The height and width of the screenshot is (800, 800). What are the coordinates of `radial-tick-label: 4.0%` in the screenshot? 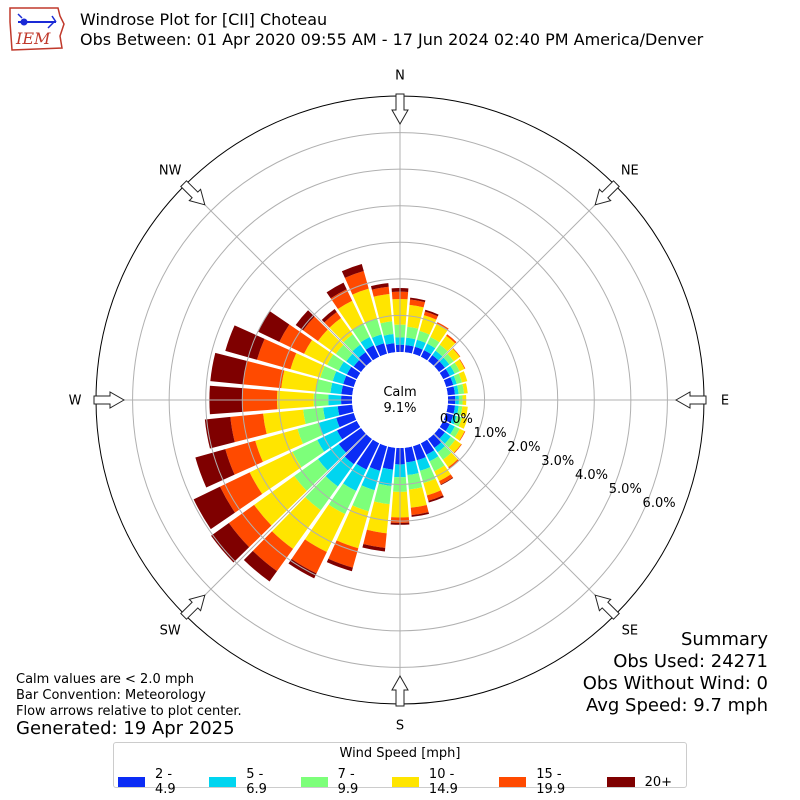 It's located at (591, 475).